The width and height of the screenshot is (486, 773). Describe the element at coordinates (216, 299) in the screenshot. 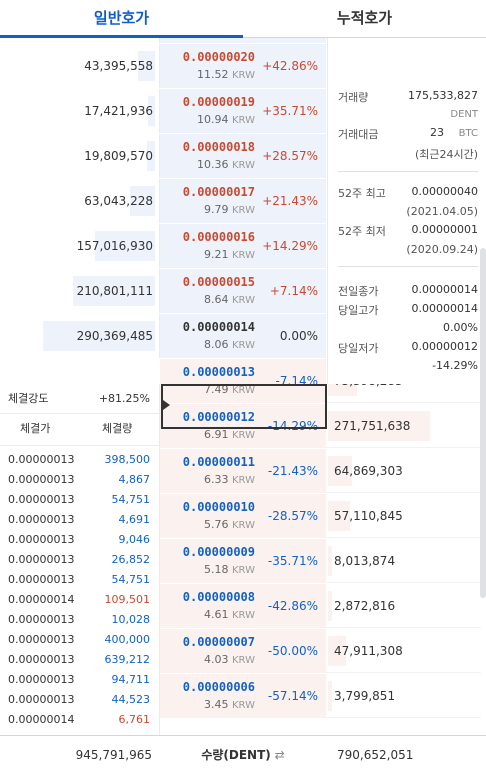

I see `ask-krw-value: 8.64` at that location.